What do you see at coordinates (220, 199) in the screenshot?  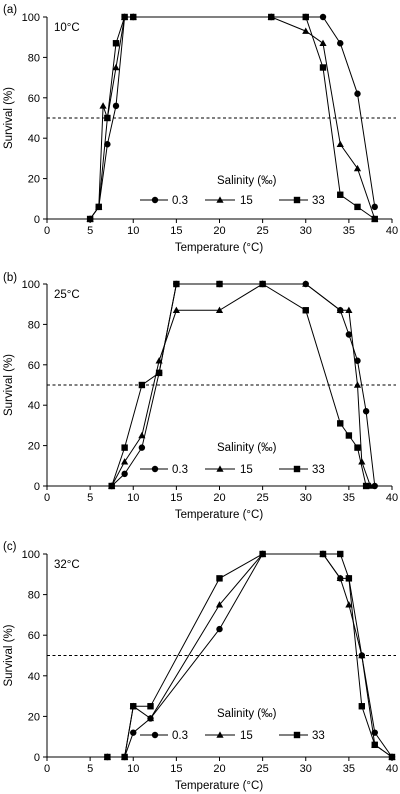 I see `legend-marker-triangle` at bounding box center [220, 199].